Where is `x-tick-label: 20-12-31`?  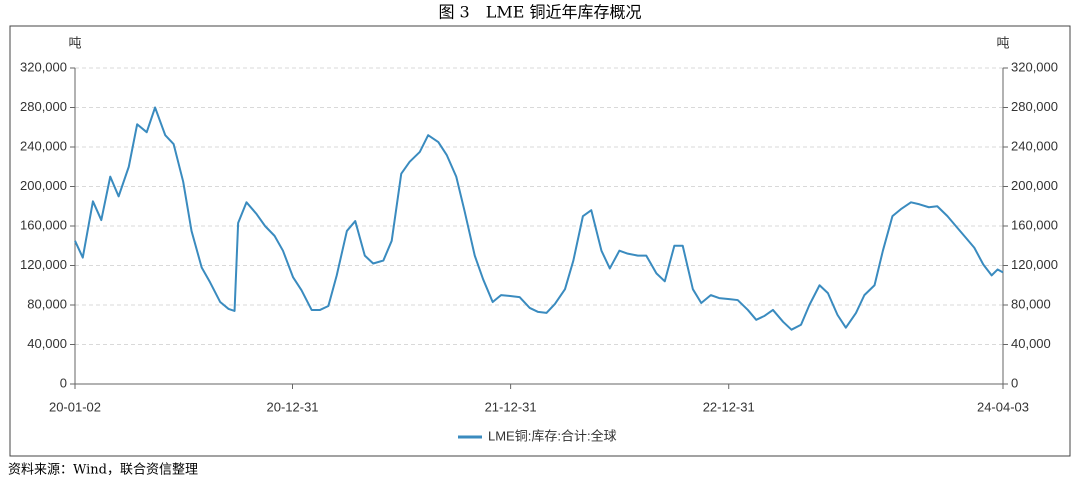
x-tick-label: 20-12-31 is located at coordinates (292, 406).